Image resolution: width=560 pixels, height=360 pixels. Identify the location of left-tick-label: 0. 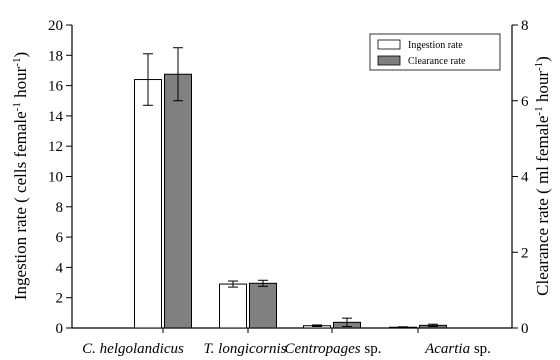
(60, 329).